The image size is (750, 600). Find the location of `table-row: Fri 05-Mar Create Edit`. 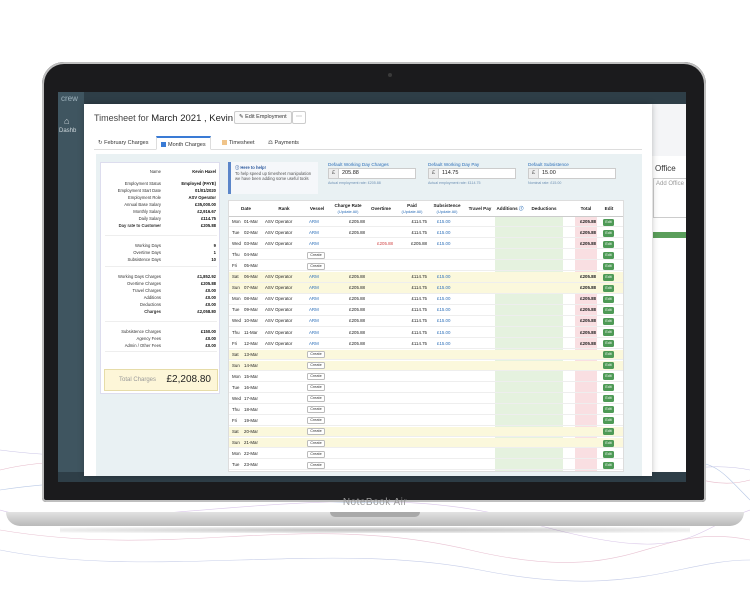

table-row: Fri 05-Mar Create Edit is located at coordinates (426, 266).